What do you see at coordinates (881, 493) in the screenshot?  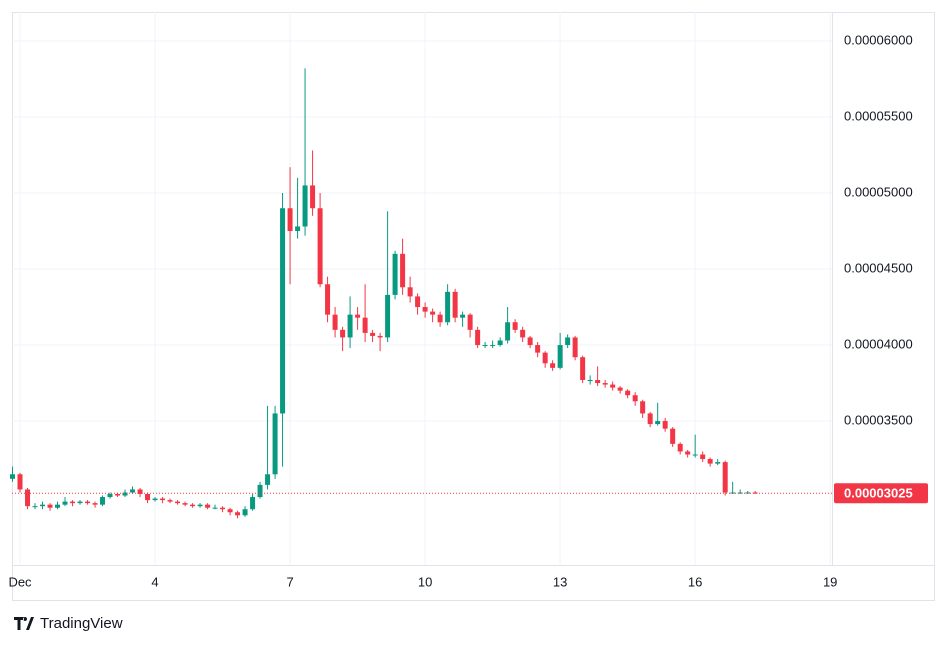 I see `last-price-badge` at bounding box center [881, 493].